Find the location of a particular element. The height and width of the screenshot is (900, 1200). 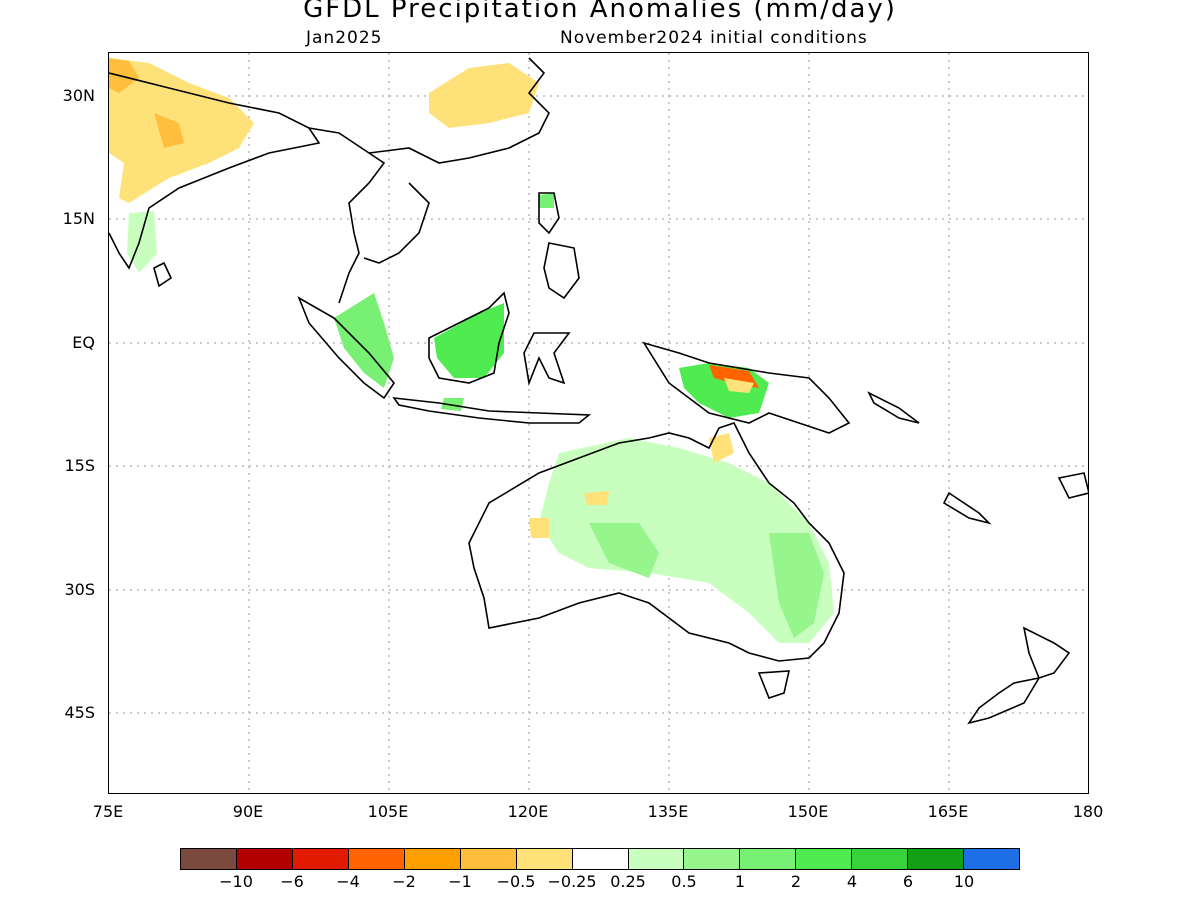

colorbar-label: 1 is located at coordinates (740, 881).